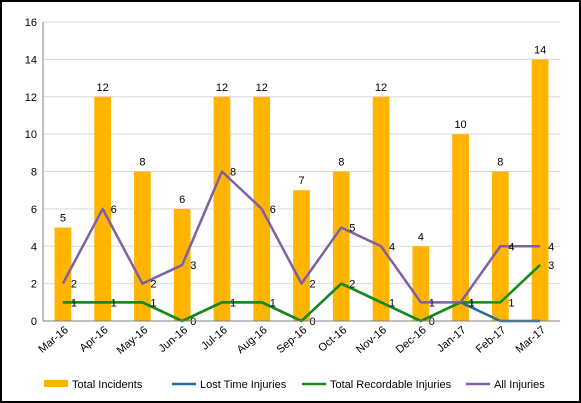 The image size is (581, 403). I want to click on y-tick-label: 14, so click(31, 60).